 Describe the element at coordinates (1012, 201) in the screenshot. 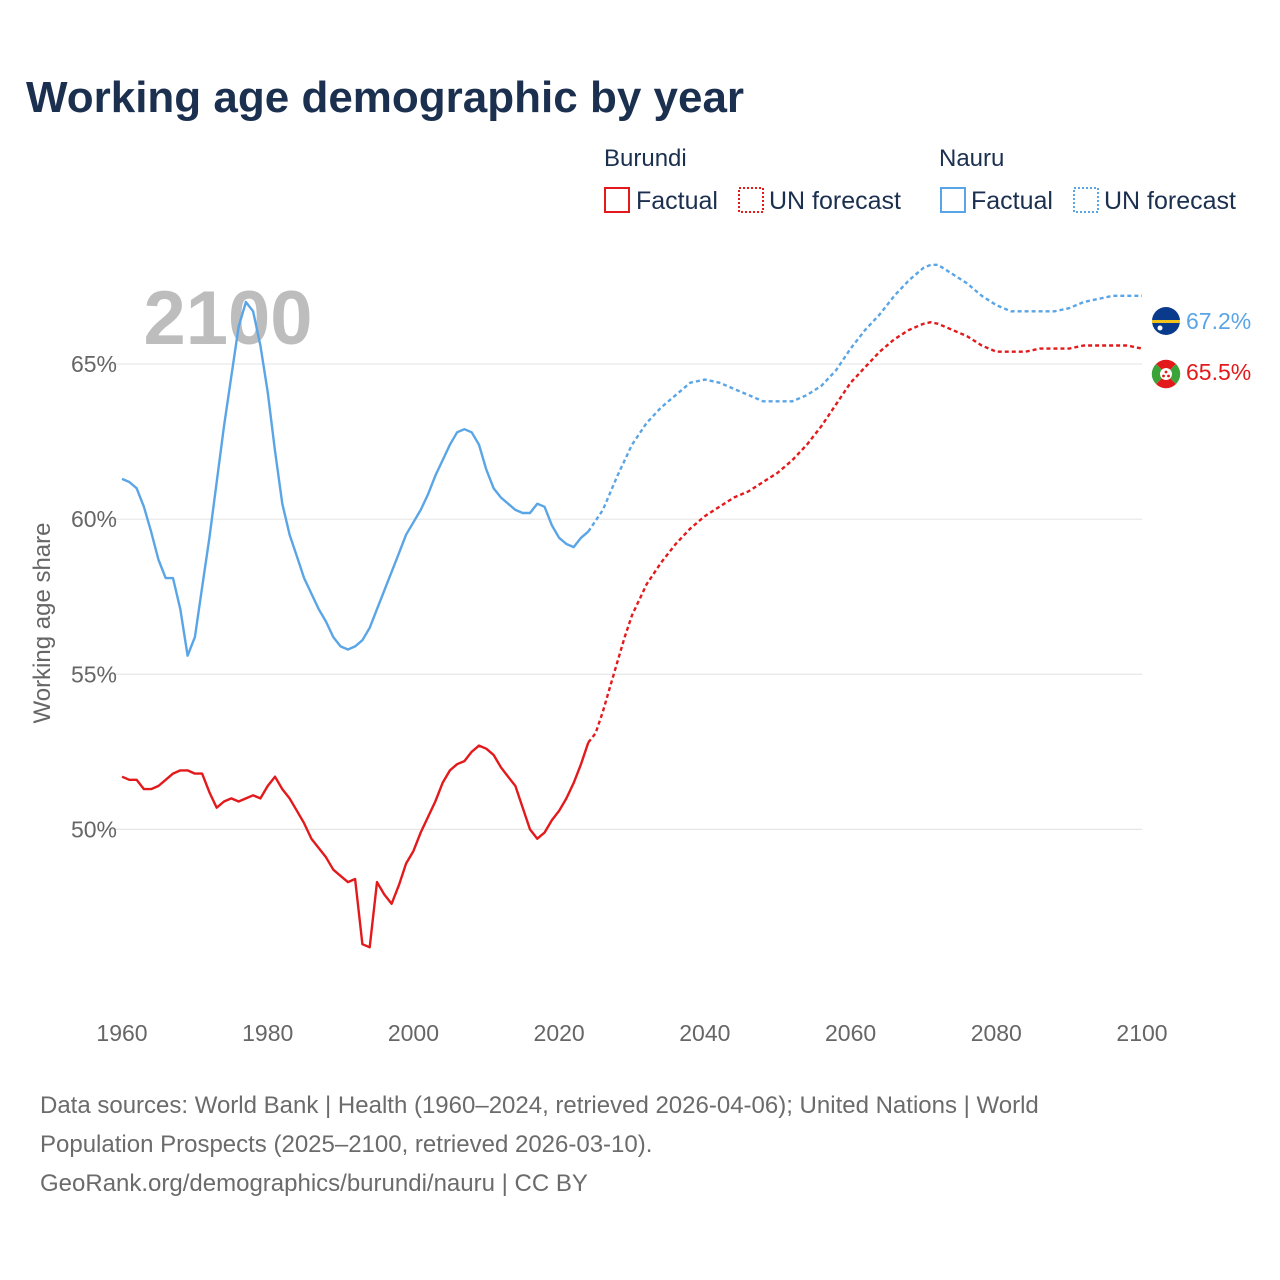

I see `legend-label-nauru-factual: Factual` at that location.